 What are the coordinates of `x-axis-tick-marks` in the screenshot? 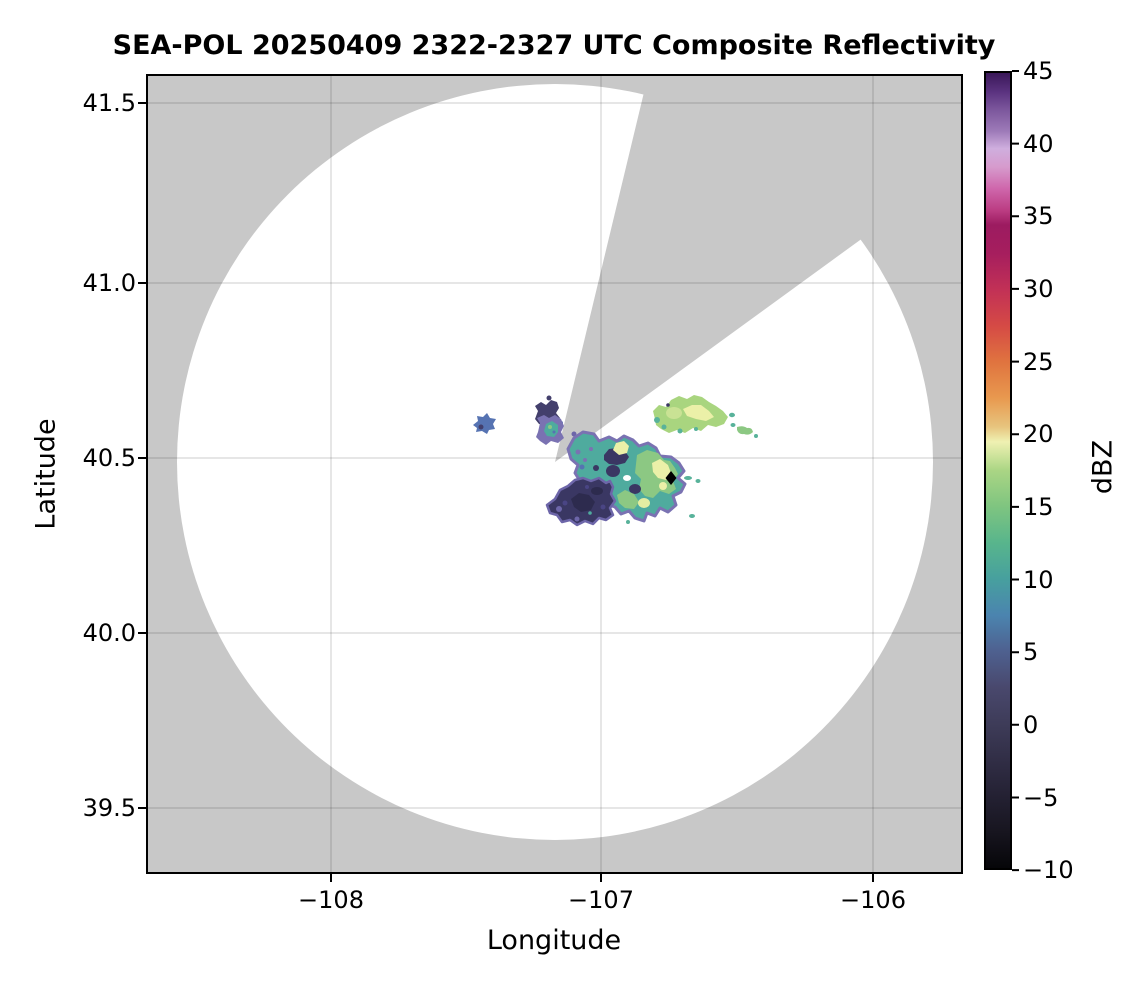 It's located at (602, 878).